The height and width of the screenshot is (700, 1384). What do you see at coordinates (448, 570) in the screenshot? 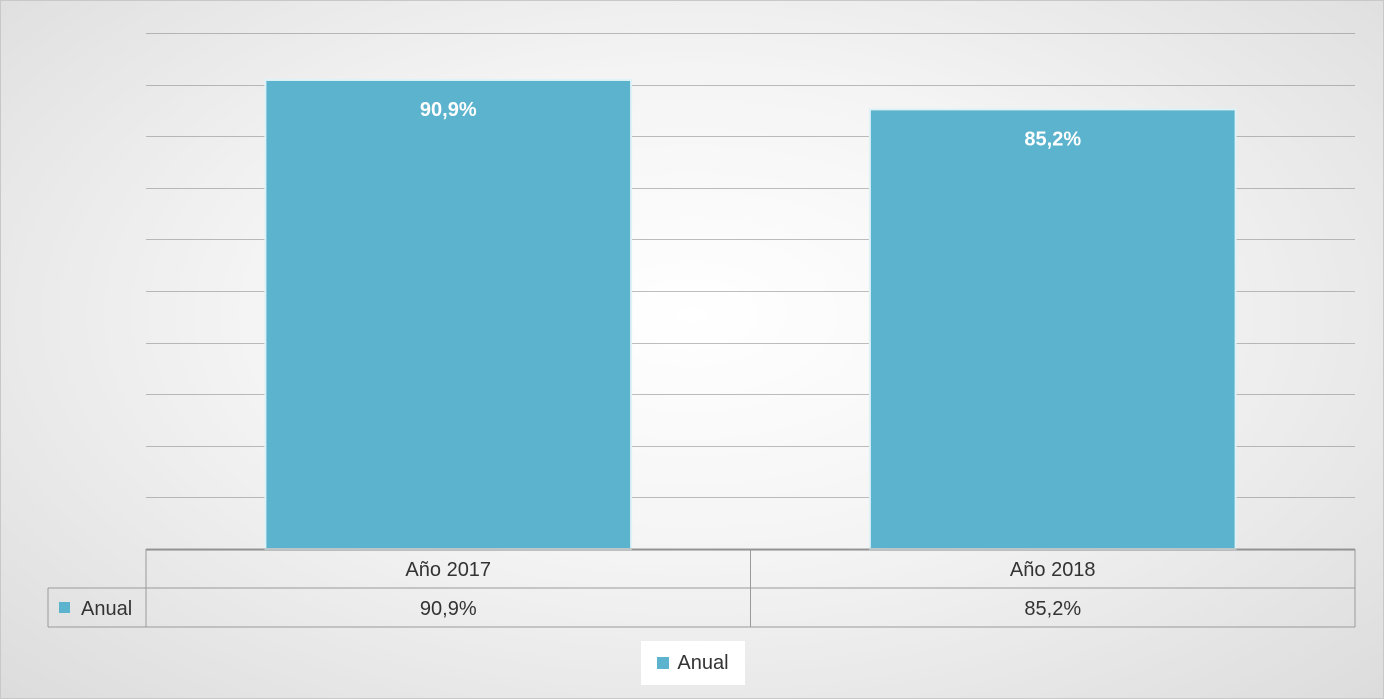
I see `x-tick-label: Año 2017` at bounding box center [448, 570].